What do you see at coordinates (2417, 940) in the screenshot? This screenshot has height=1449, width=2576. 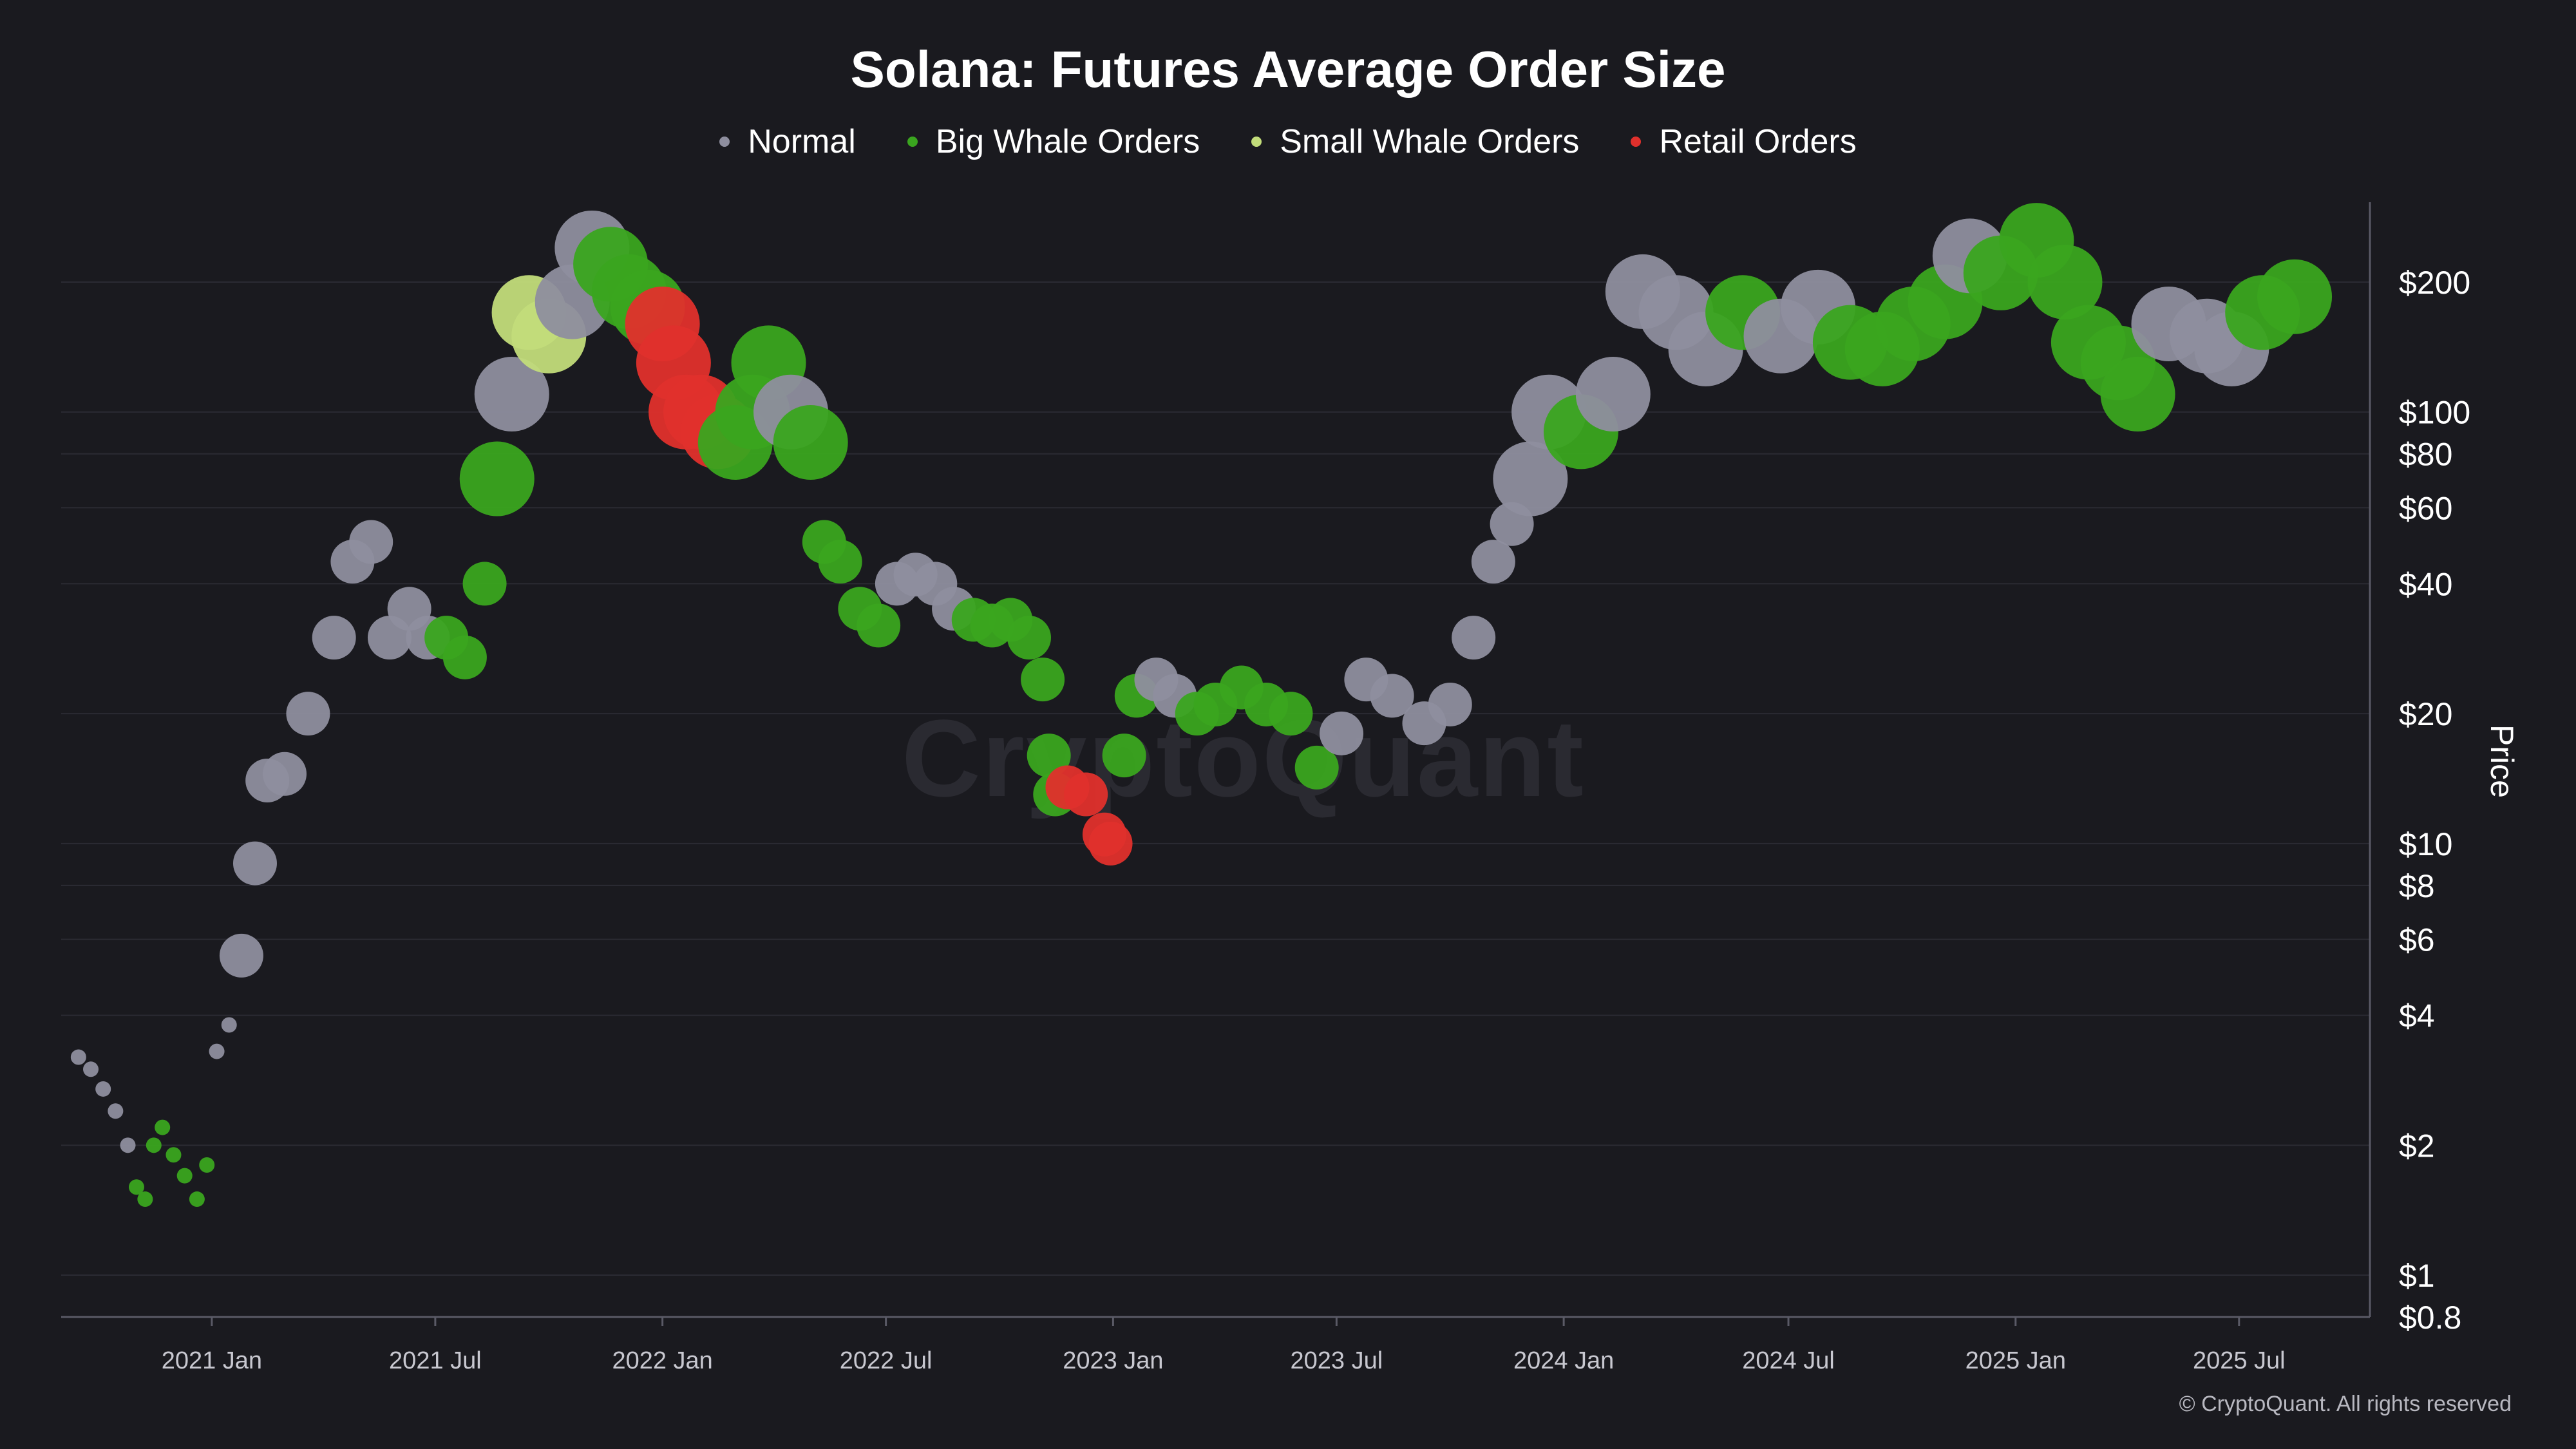 I see `y-tick-label: $6` at bounding box center [2417, 940].